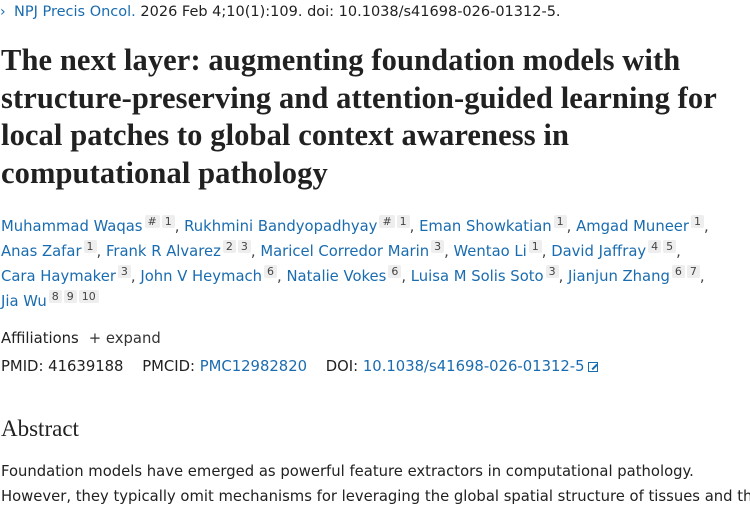 This screenshot has height=509, width=750. Describe the element at coordinates (41, 251) in the screenshot. I see `author-link: Anas Zafar` at that location.